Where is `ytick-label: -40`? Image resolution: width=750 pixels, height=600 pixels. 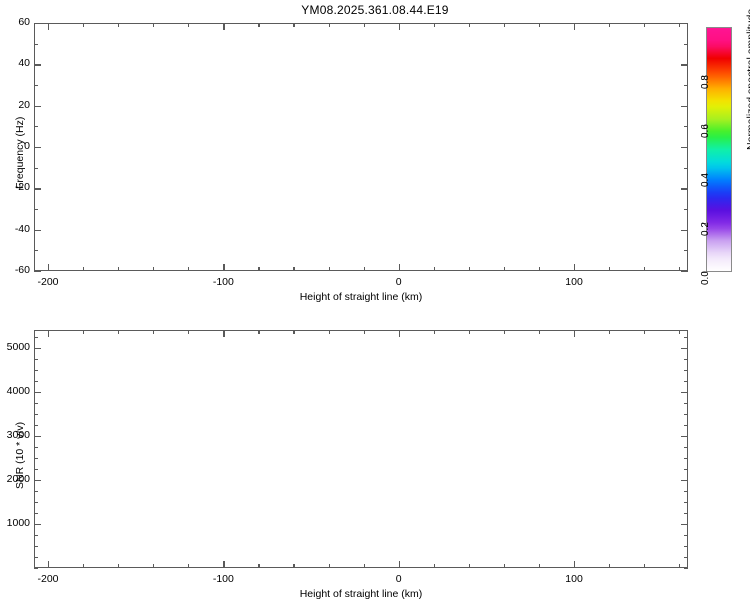
ytick-label: -40 is located at coordinates (22, 228).